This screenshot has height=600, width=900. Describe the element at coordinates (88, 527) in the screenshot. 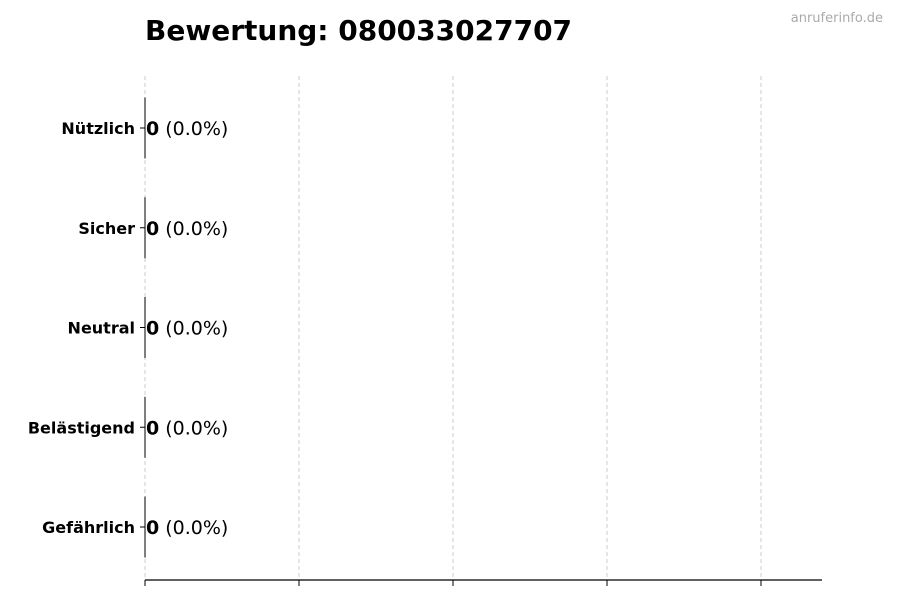

I see `category-label: Gefährlich` at that location.